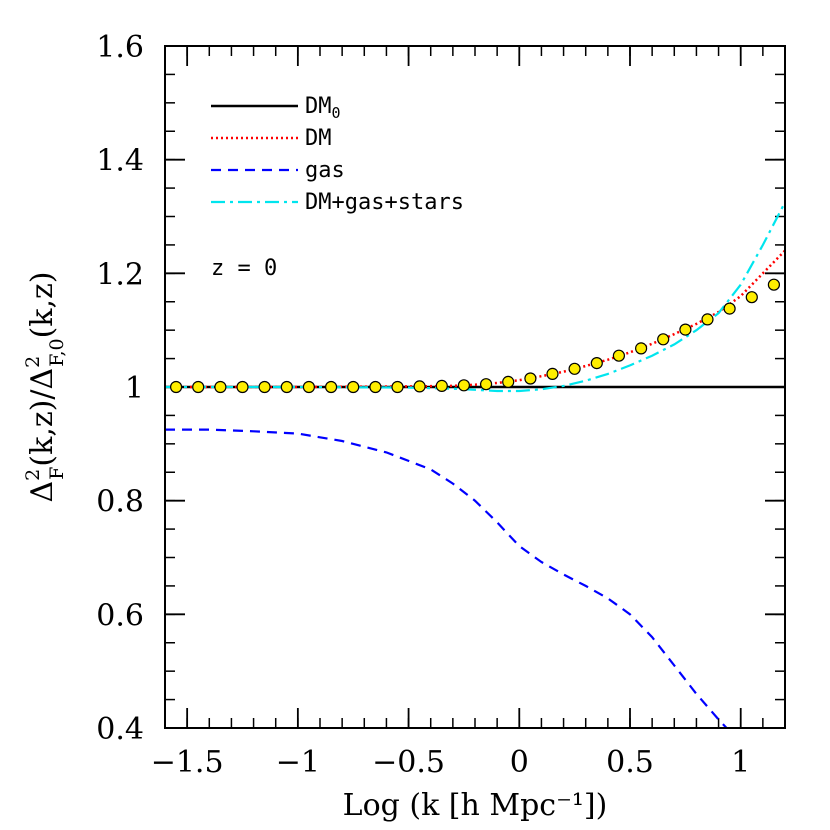  What do you see at coordinates (519, 762) in the screenshot?
I see `x-tick-label: 0` at bounding box center [519, 762].